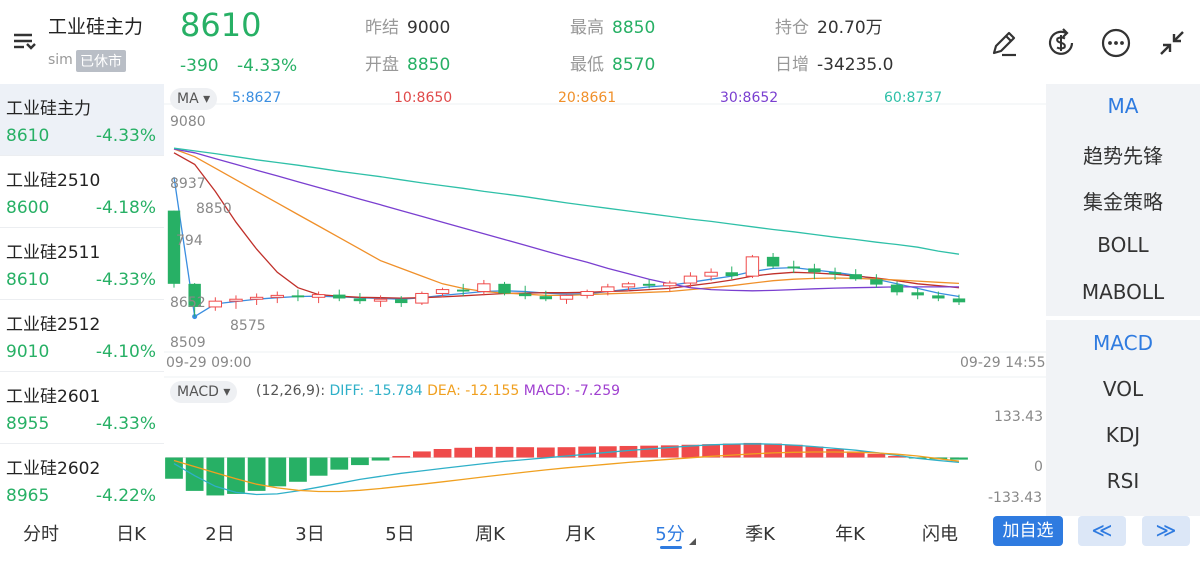 Image resolution: width=1200 pixels, height=567 pixels. I want to click on tab-5min: 5分, so click(670, 534).